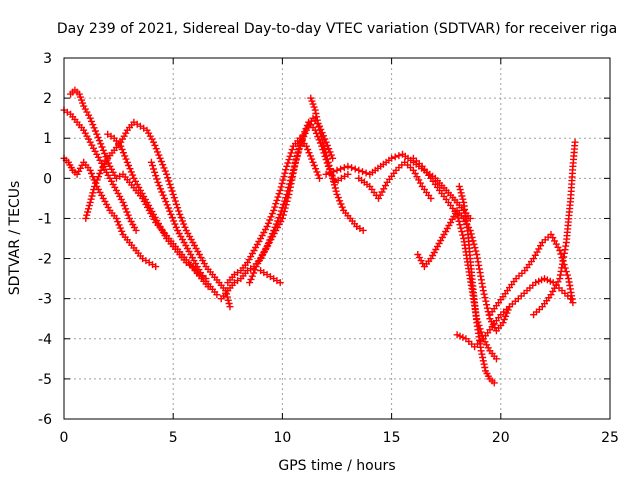 The height and width of the screenshot is (480, 640). What do you see at coordinates (45, 380) in the screenshot?
I see `y-tick-label: -5` at bounding box center [45, 380].